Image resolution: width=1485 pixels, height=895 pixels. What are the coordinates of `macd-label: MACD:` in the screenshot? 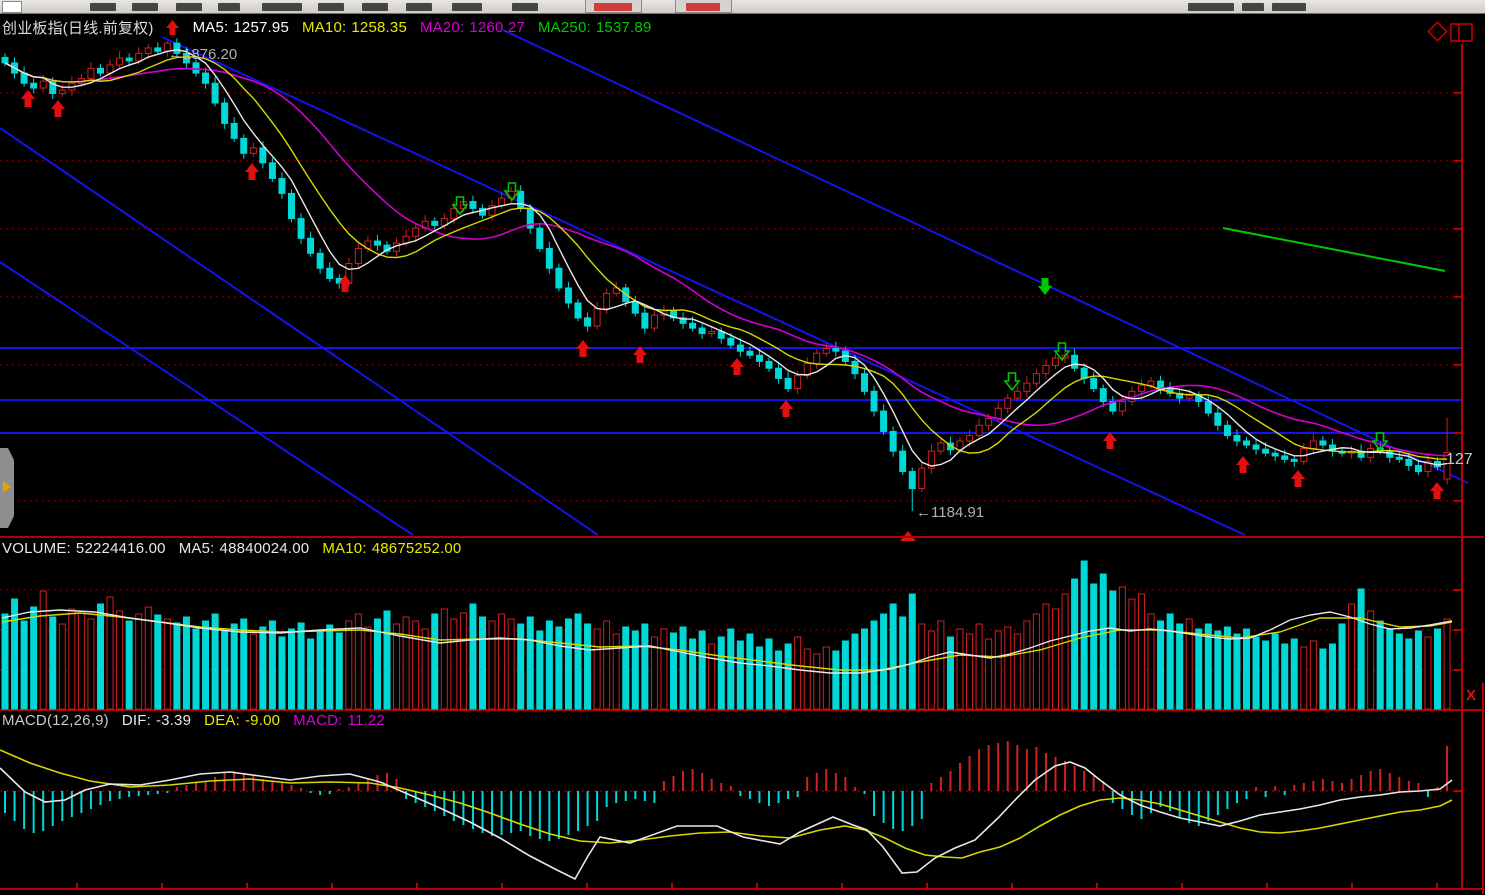 It's located at (318, 720).